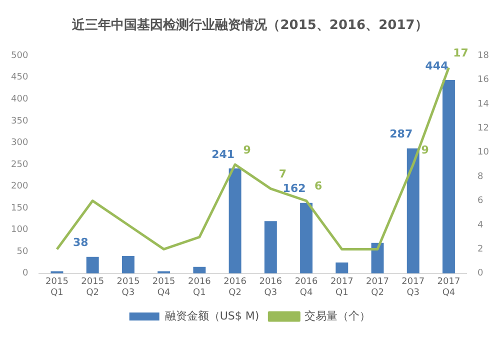 The image size is (500, 362). Describe the element at coordinates (128, 287) in the screenshot. I see `x-tick-label: 2015 Q3` at that location.